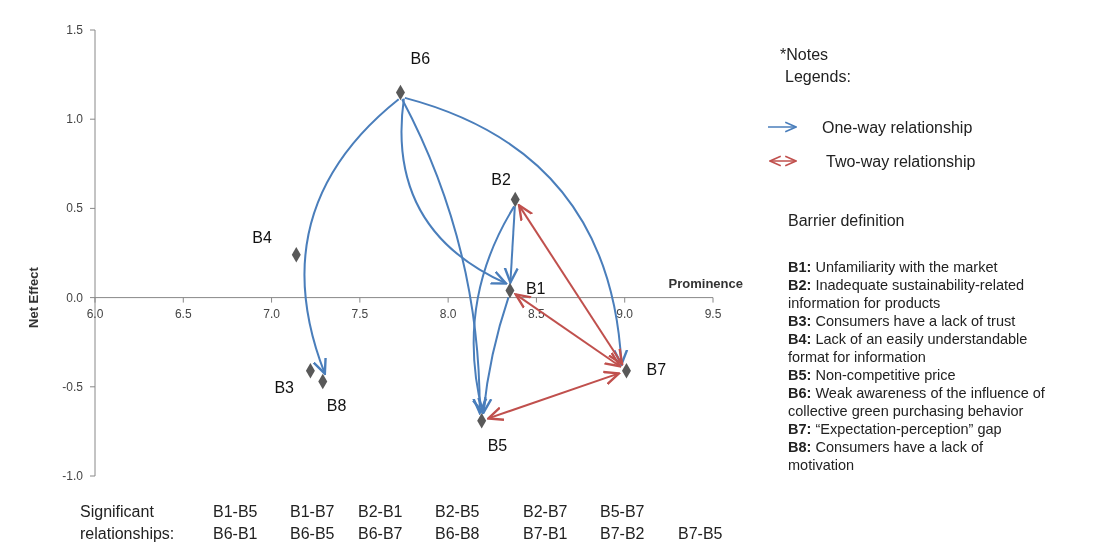 This screenshot has height=552, width=1094. What do you see at coordinates (235, 511) in the screenshot?
I see `text: B1-B5` at bounding box center [235, 511].